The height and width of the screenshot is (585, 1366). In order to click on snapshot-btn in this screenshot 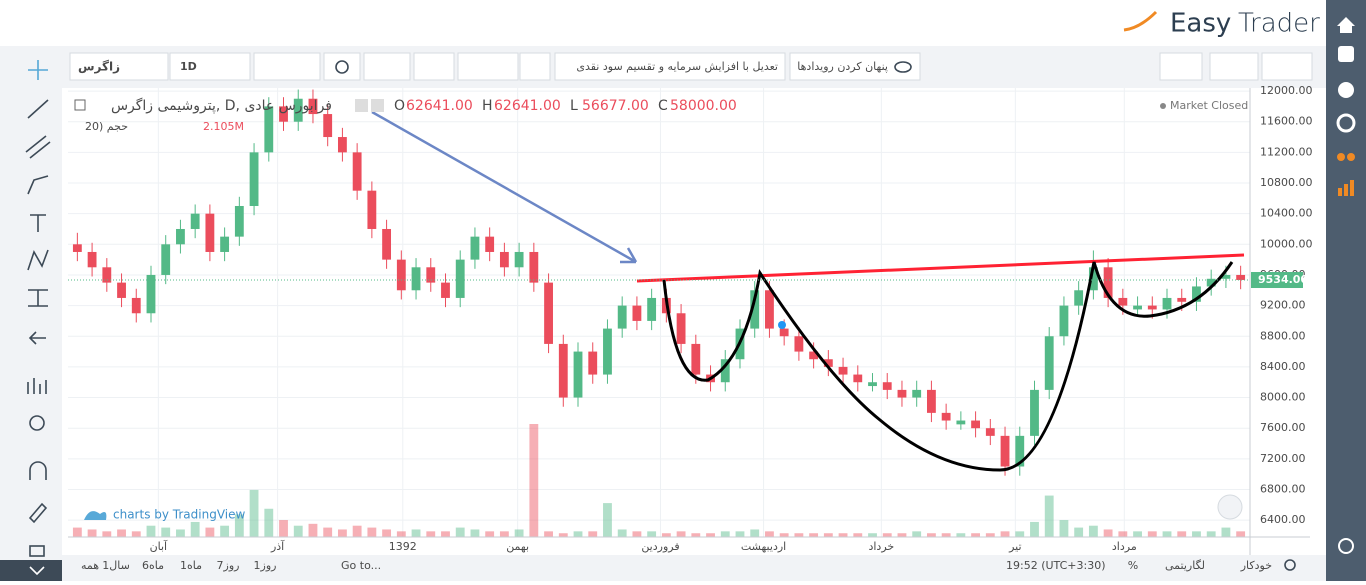, I will do `click(1181, 66)`.